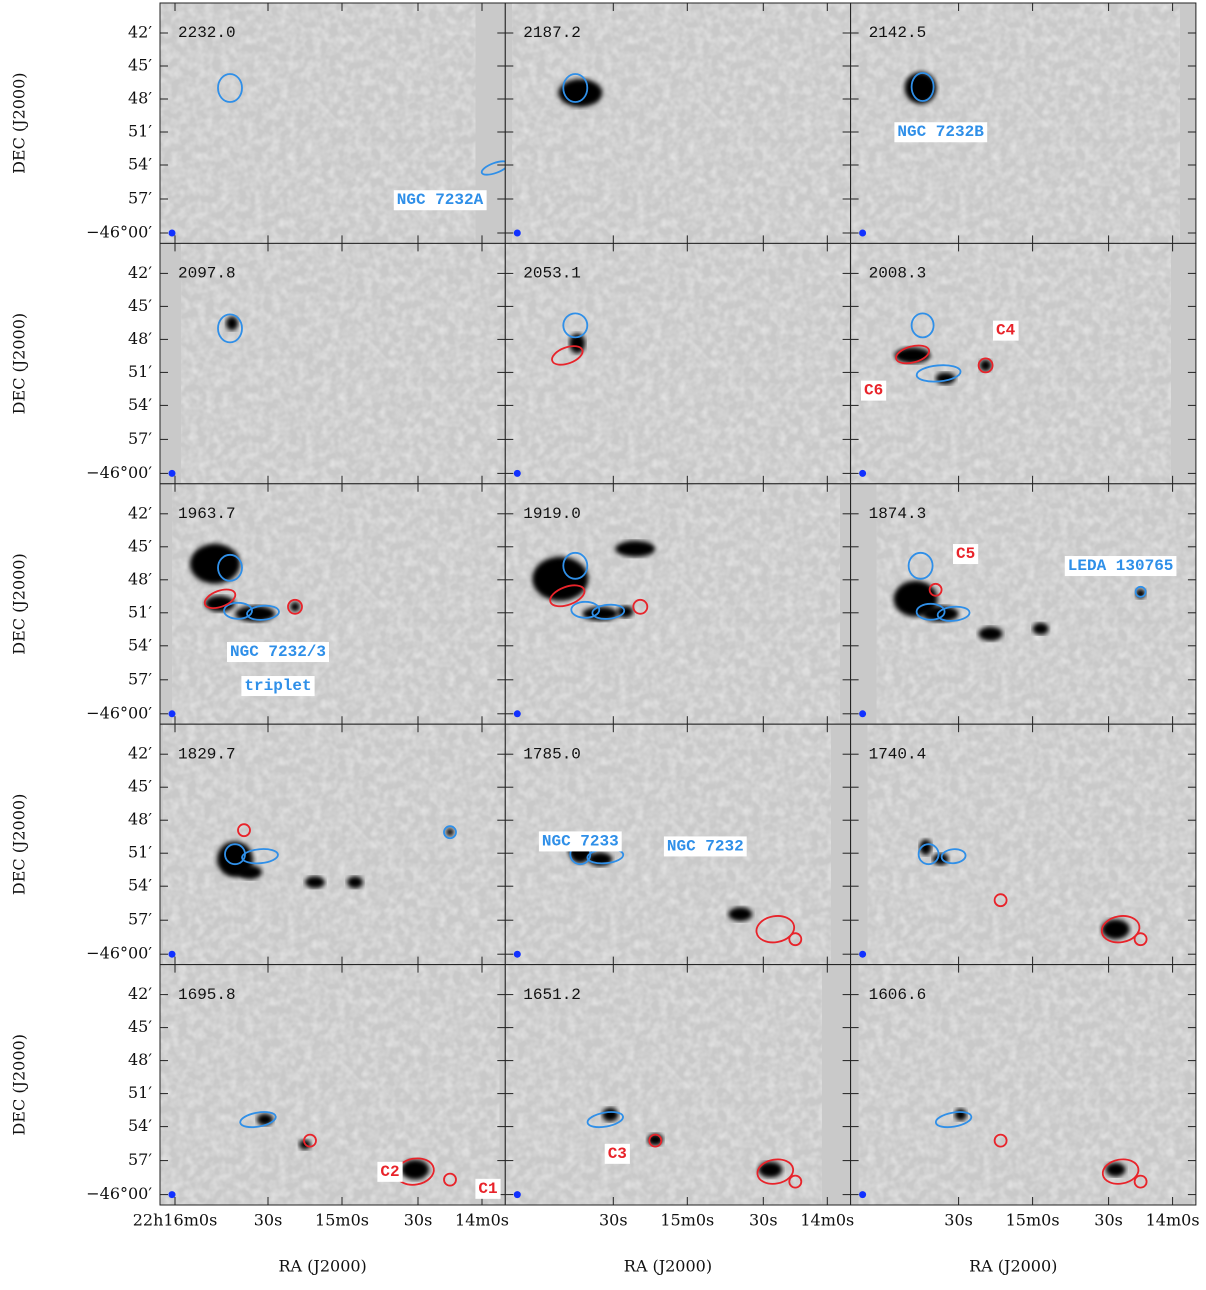 The image size is (1206, 1290). Describe the element at coordinates (1023, 123) in the screenshot. I see `panel: 2142.5 NGC 7232B` at that location.